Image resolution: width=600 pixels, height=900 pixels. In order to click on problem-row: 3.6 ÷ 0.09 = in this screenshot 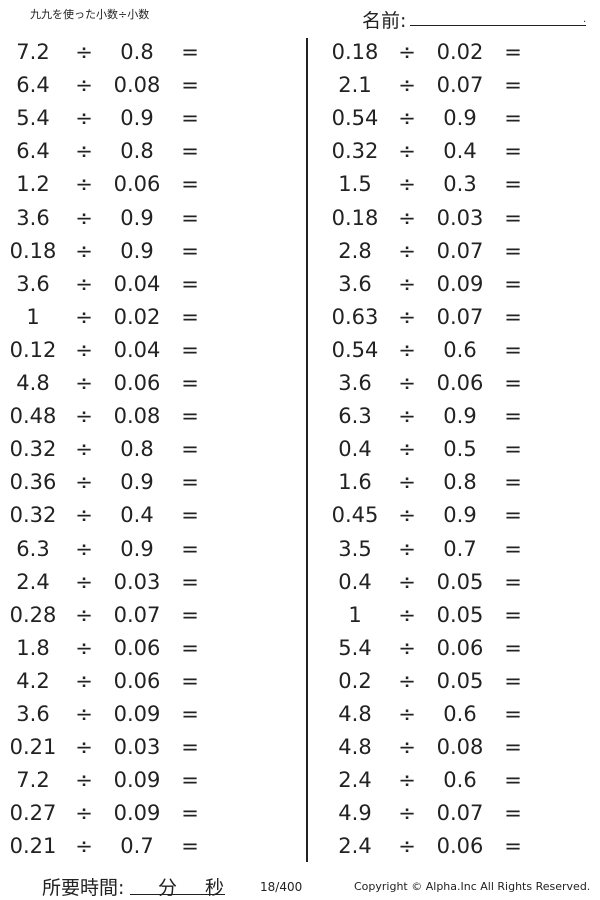, I will do `click(300, 284)`.